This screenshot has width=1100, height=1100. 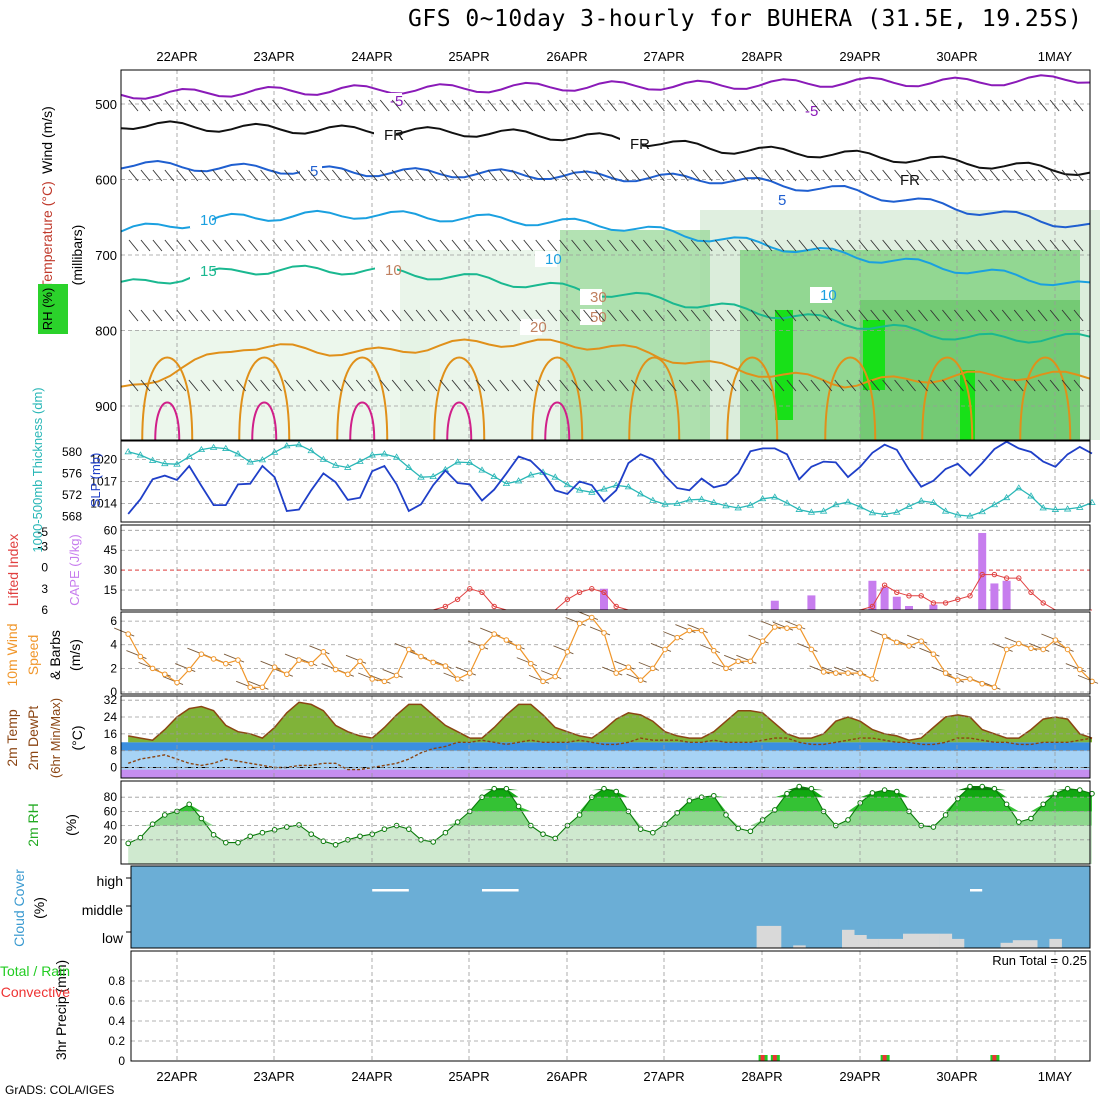 What do you see at coordinates (610, 722) in the screenshot?
I see `temp-area` at bounding box center [610, 722].